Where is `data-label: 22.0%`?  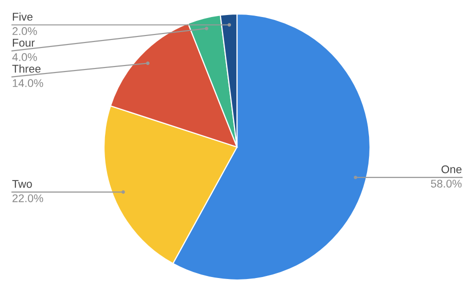
data-label: 22.0% is located at coordinates (28, 198).